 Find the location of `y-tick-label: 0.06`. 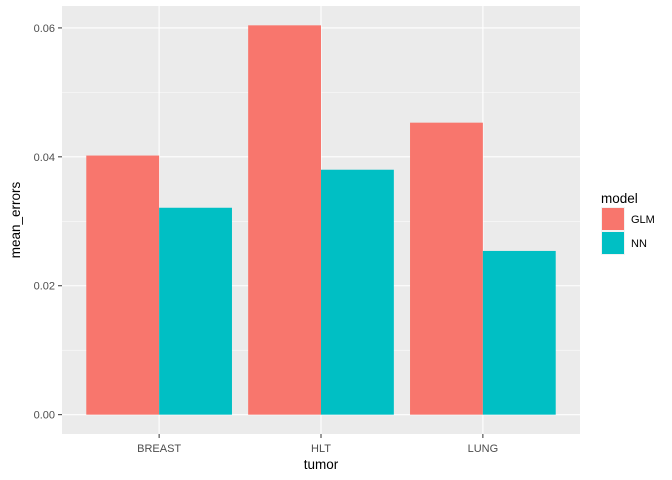

y-tick-label: 0.06 is located at coordinates (44, 29).